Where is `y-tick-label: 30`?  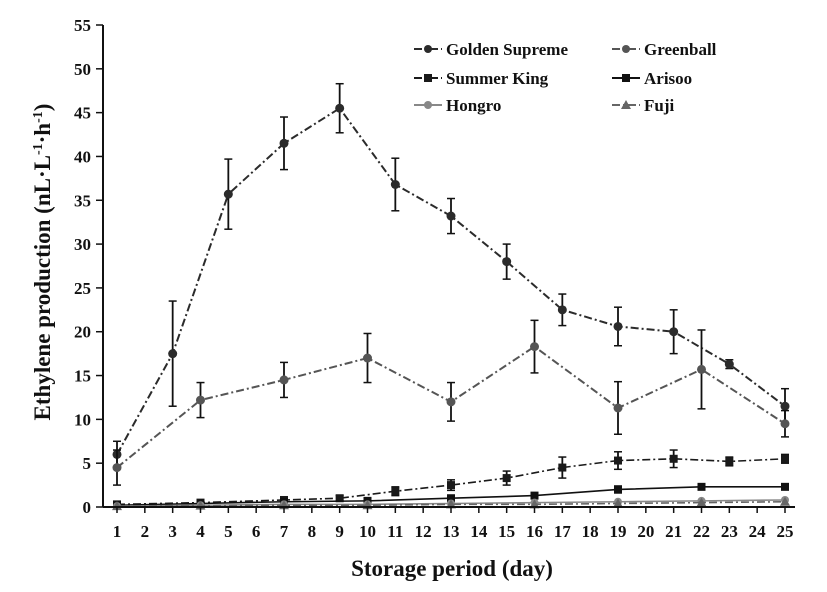
y-tick-label: 30 is located at coordinates (82, 244).